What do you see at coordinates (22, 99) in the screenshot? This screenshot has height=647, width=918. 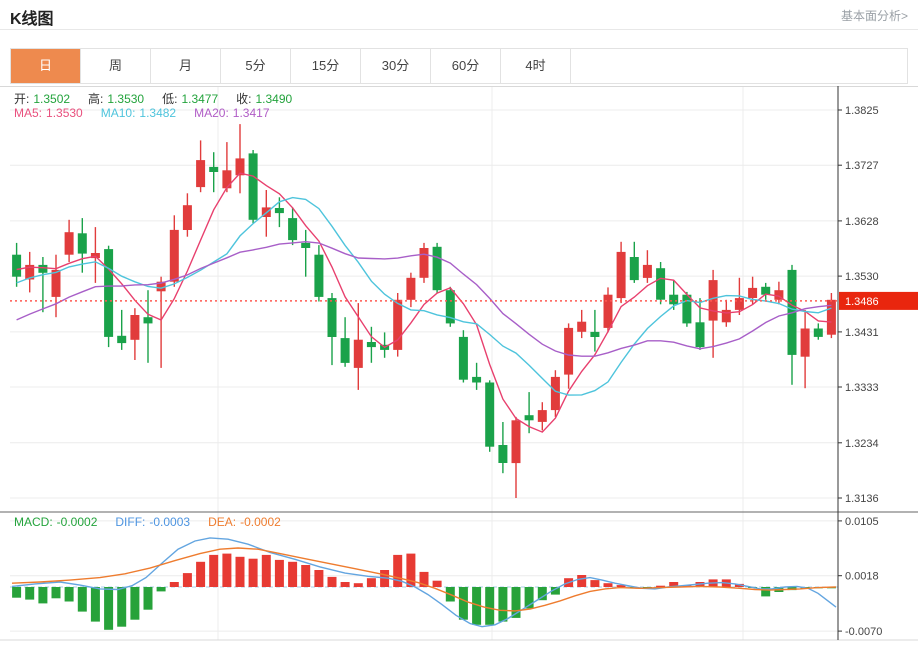 I see `readout-label: 开:` at bounding box center [22, 99].